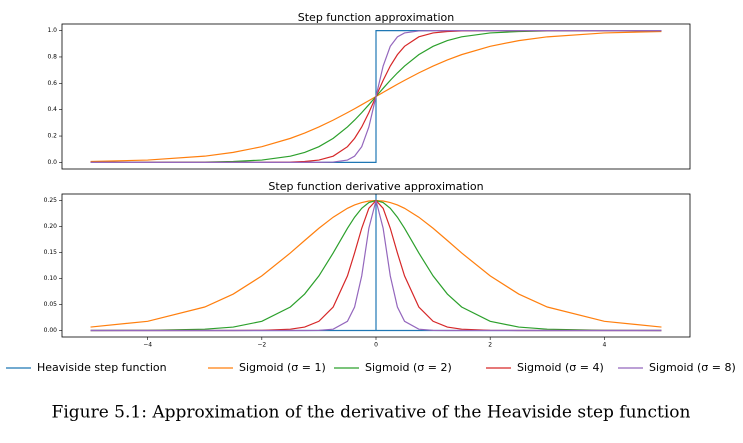 The image size is (743, 443). I want to click on legend-label: Sigmoid (σ = 4), so click(560, 367).